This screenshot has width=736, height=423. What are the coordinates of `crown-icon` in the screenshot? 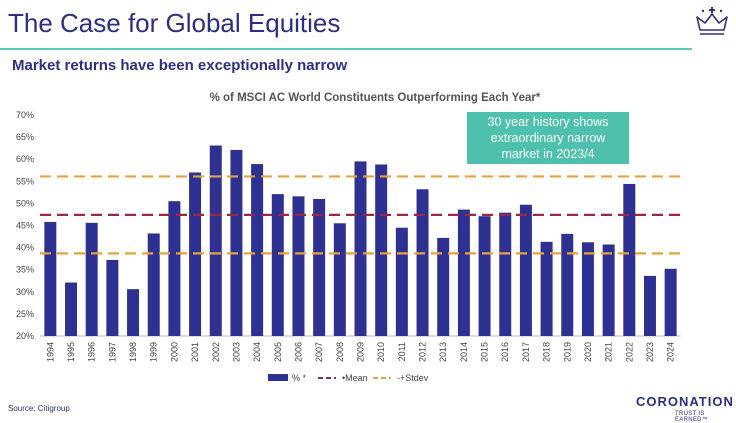 It's located at (712, 21).